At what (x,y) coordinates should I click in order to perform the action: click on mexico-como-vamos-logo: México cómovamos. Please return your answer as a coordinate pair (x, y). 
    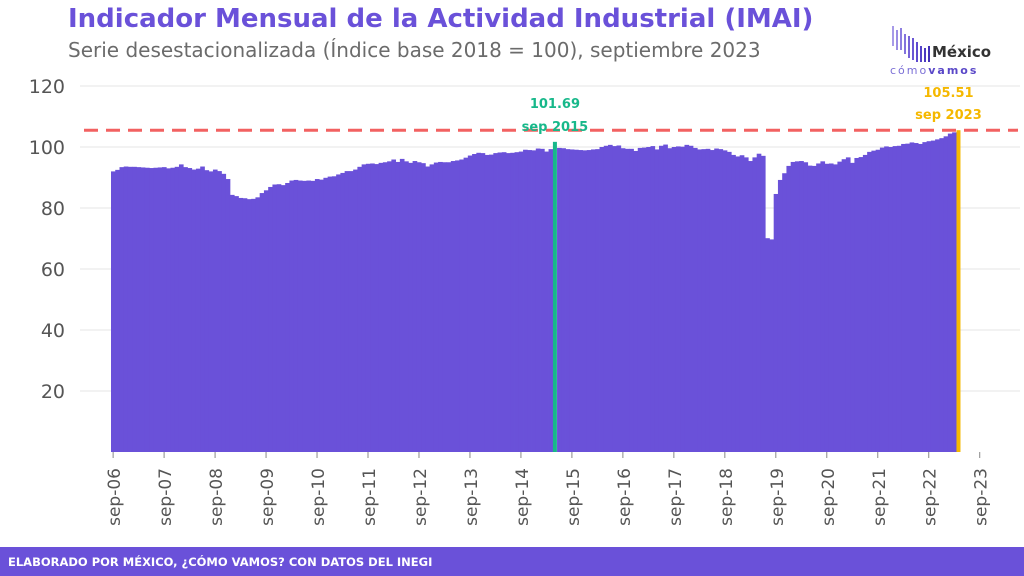
    Looking at the image, I should click on (950, 52).